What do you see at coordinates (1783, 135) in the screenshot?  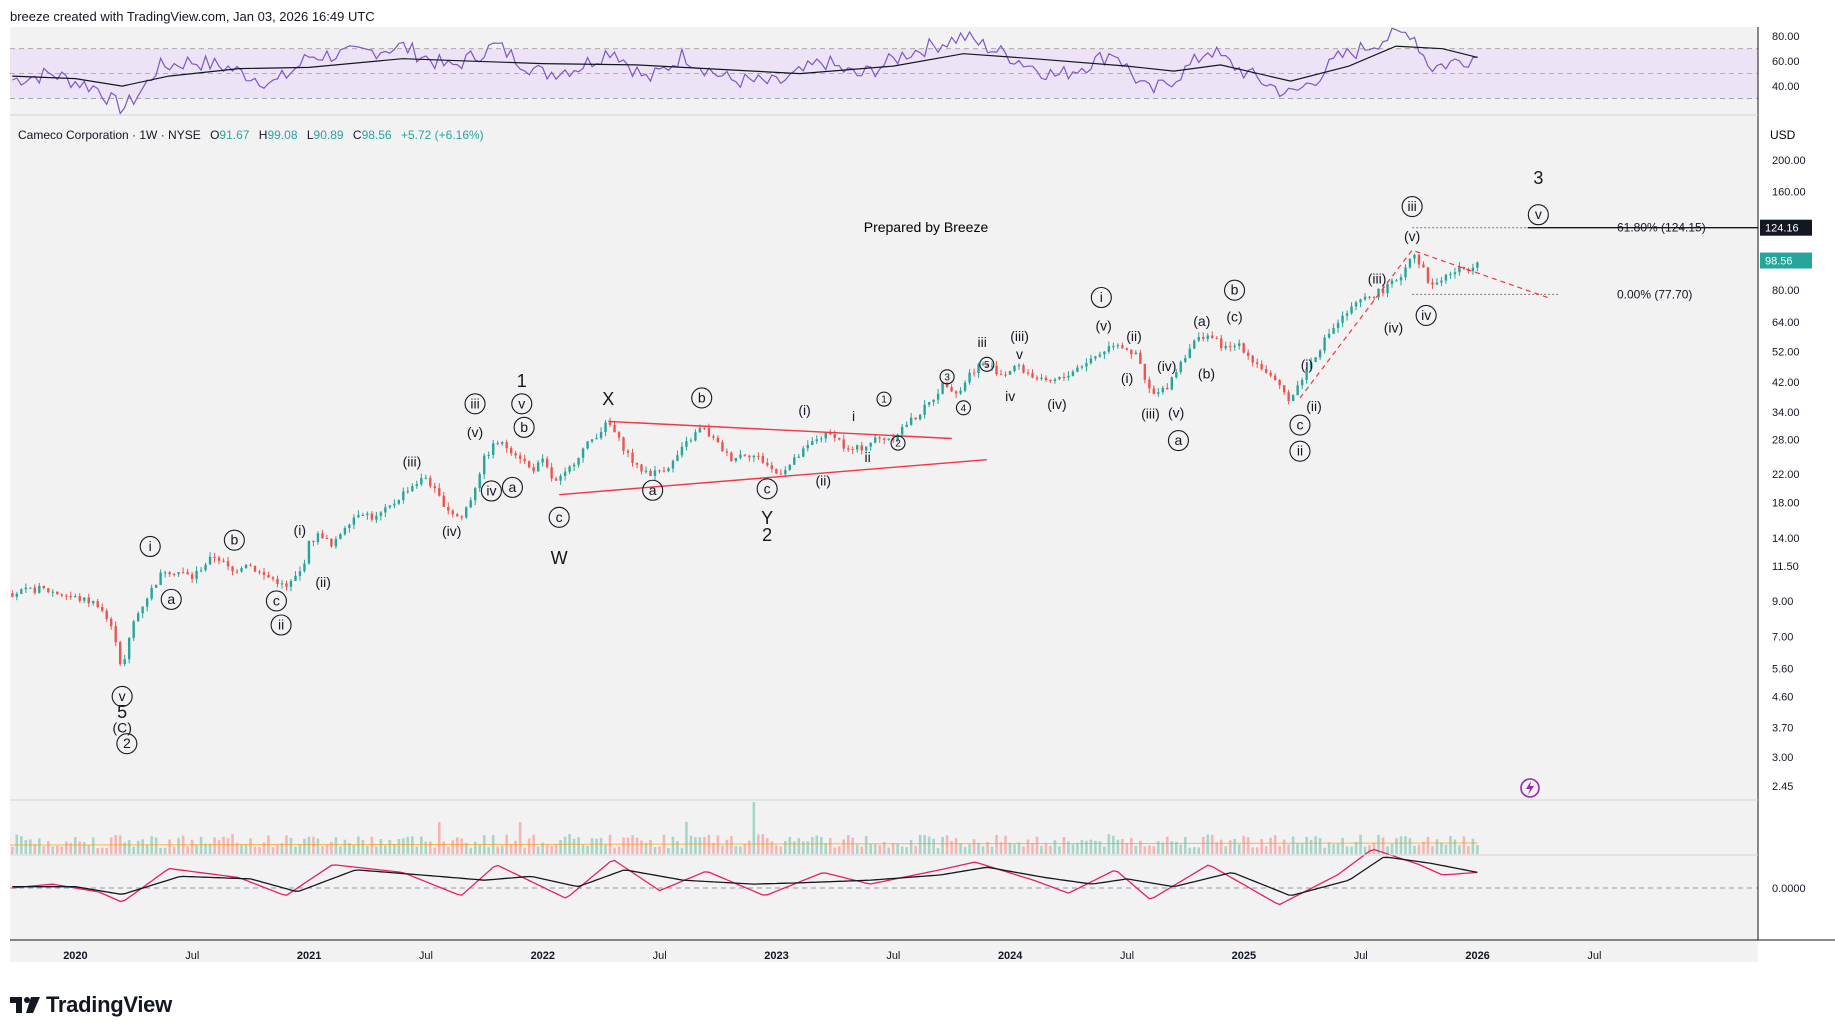 I see `currency-label: USD` at bounding box center [1783, 135].